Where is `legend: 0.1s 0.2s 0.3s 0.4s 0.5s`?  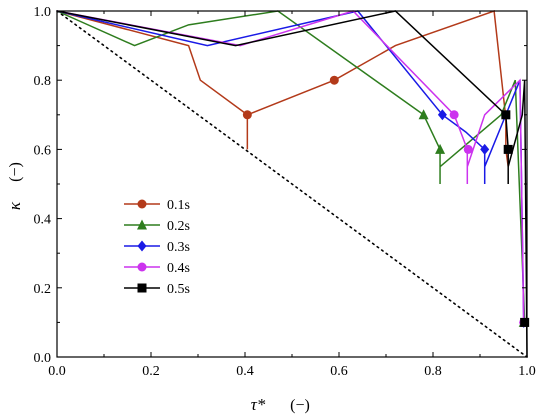 legend: 0.1s 0.2s 0.3s 0.4s 0.5s is located at coordinates (157, 247).